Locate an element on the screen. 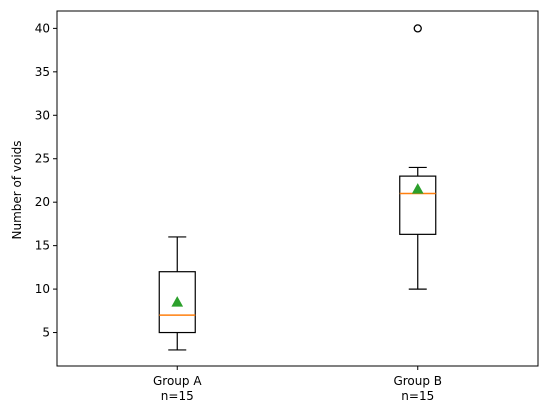 The image size is (550, 413). y-tick-label: 10 is located at coordinates (42, 289).